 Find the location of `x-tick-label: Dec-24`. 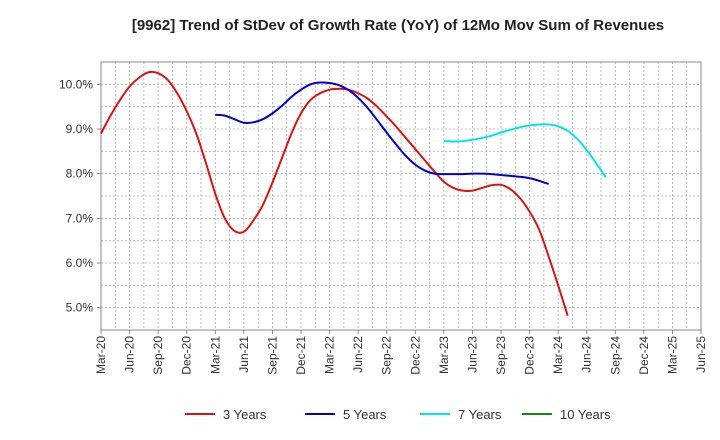

x-tick-label: Dec-24 is located at coordinates (644, 355).